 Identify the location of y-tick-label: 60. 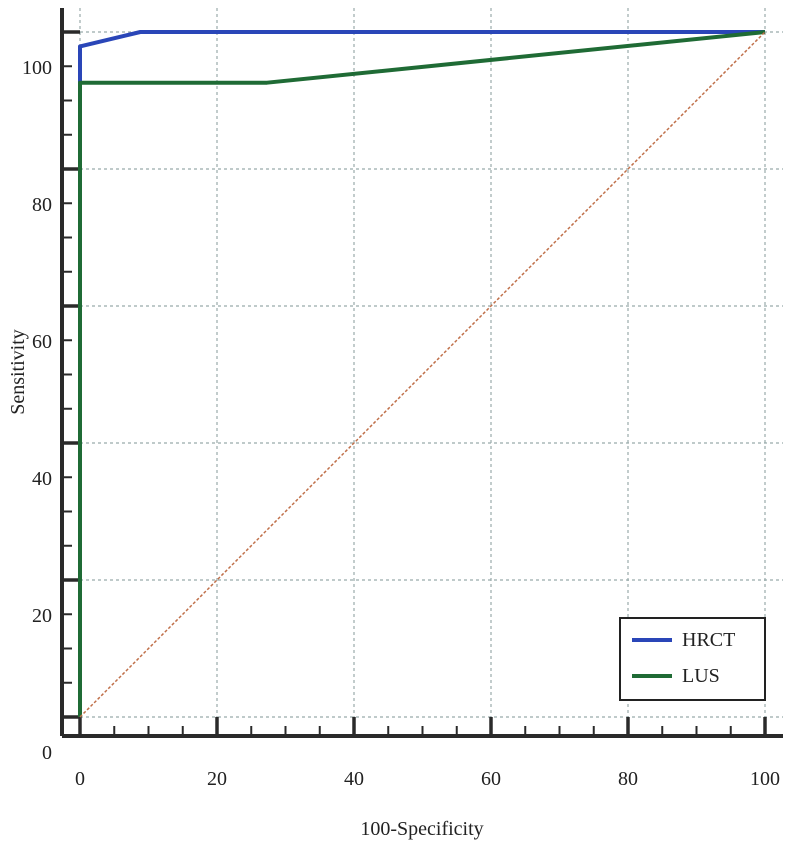
(42, 342).